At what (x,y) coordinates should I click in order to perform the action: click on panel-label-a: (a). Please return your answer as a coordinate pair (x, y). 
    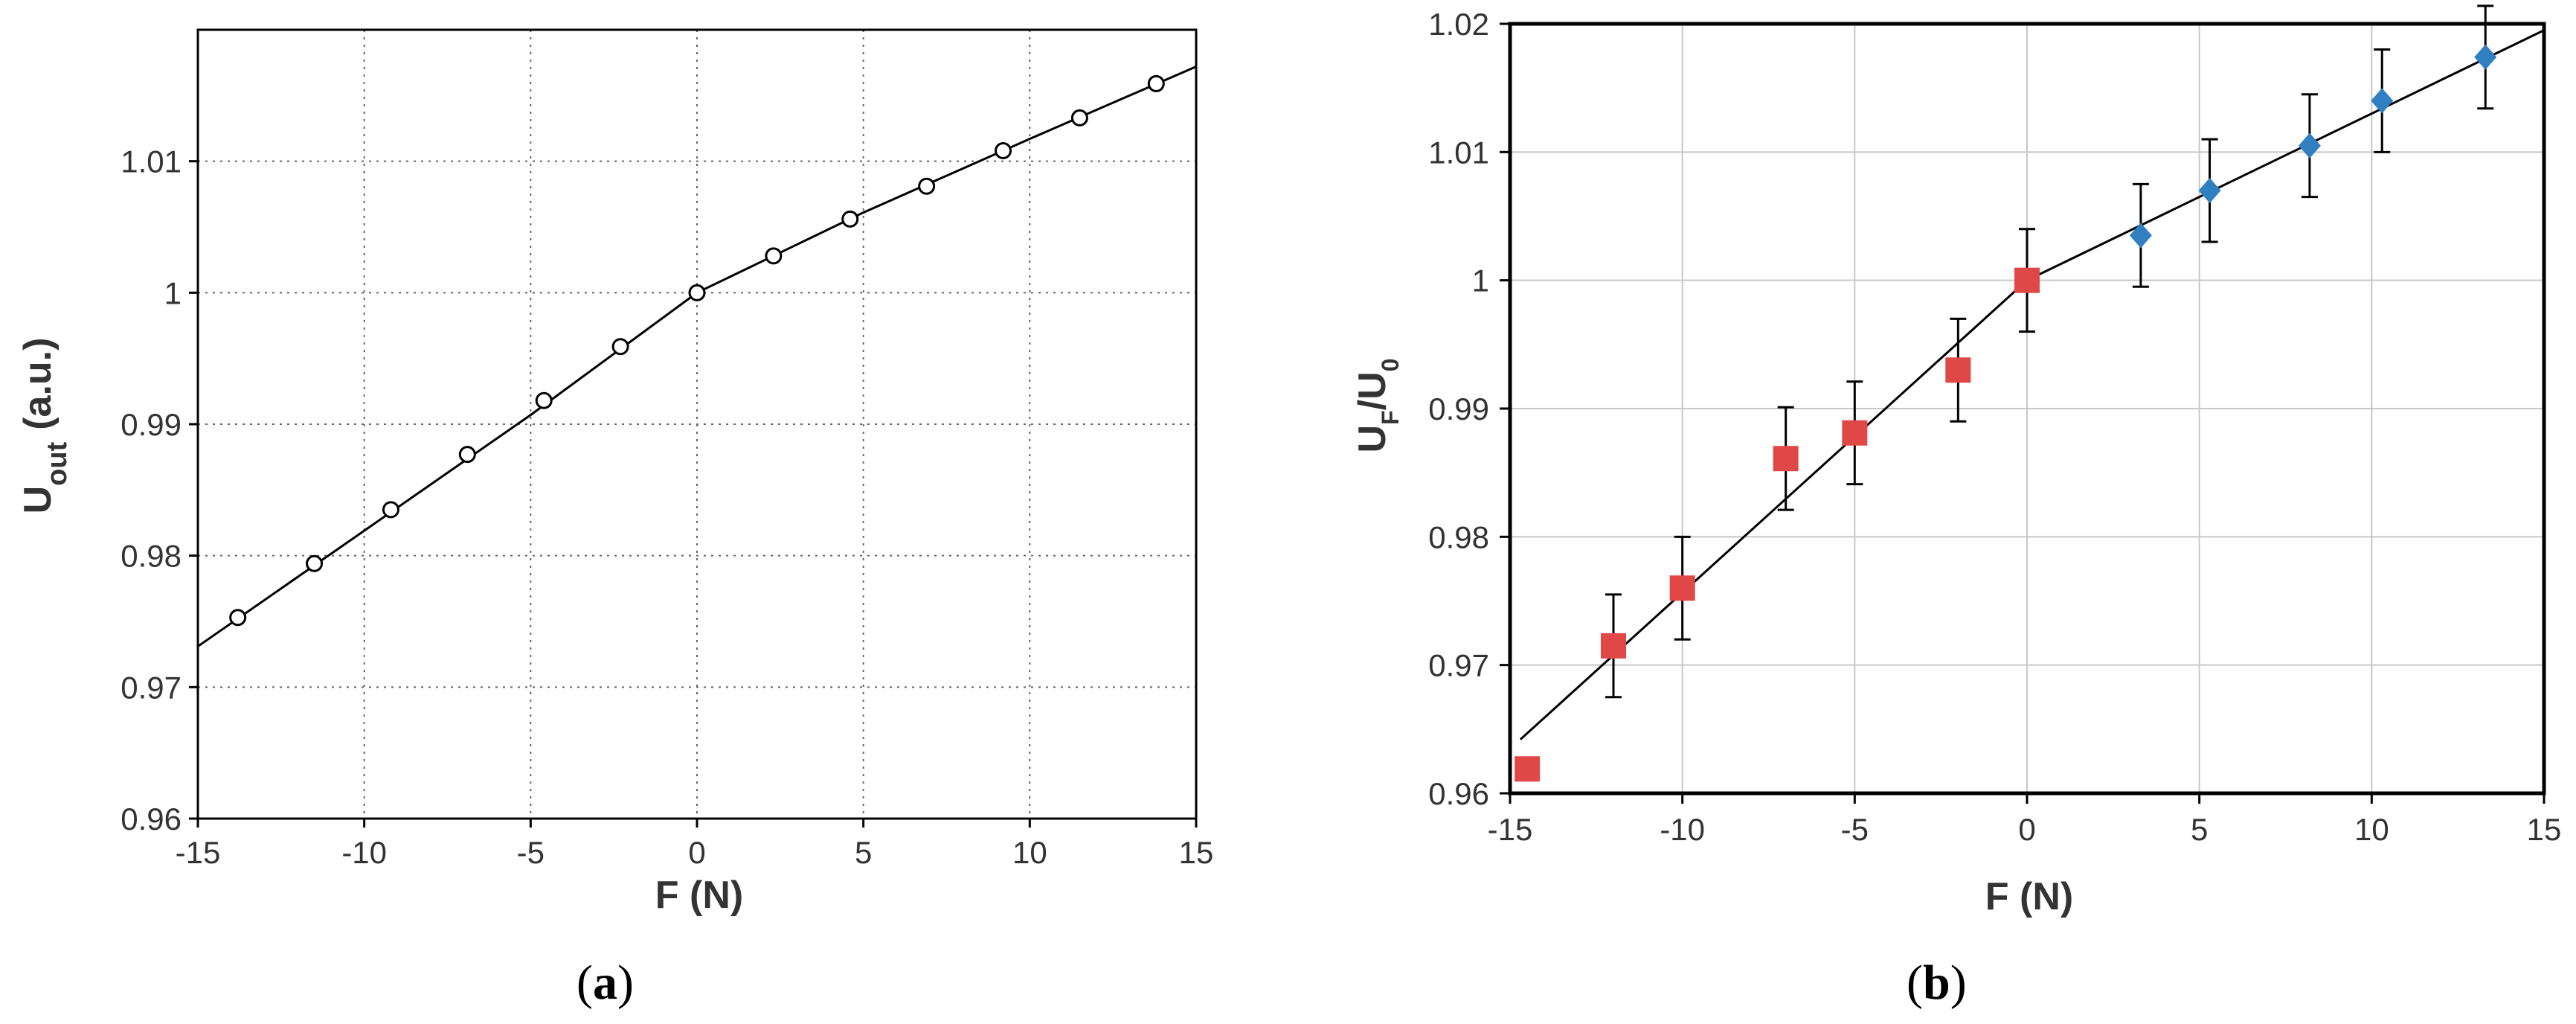
    Looking at the image, I should click on (605, 983).